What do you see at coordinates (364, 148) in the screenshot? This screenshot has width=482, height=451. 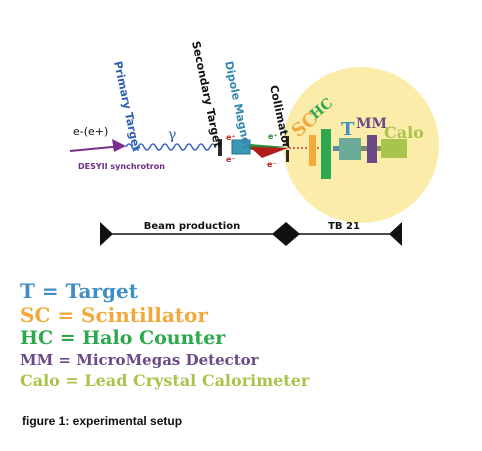 I see `mm-connector` at bounding box center [364, 148].